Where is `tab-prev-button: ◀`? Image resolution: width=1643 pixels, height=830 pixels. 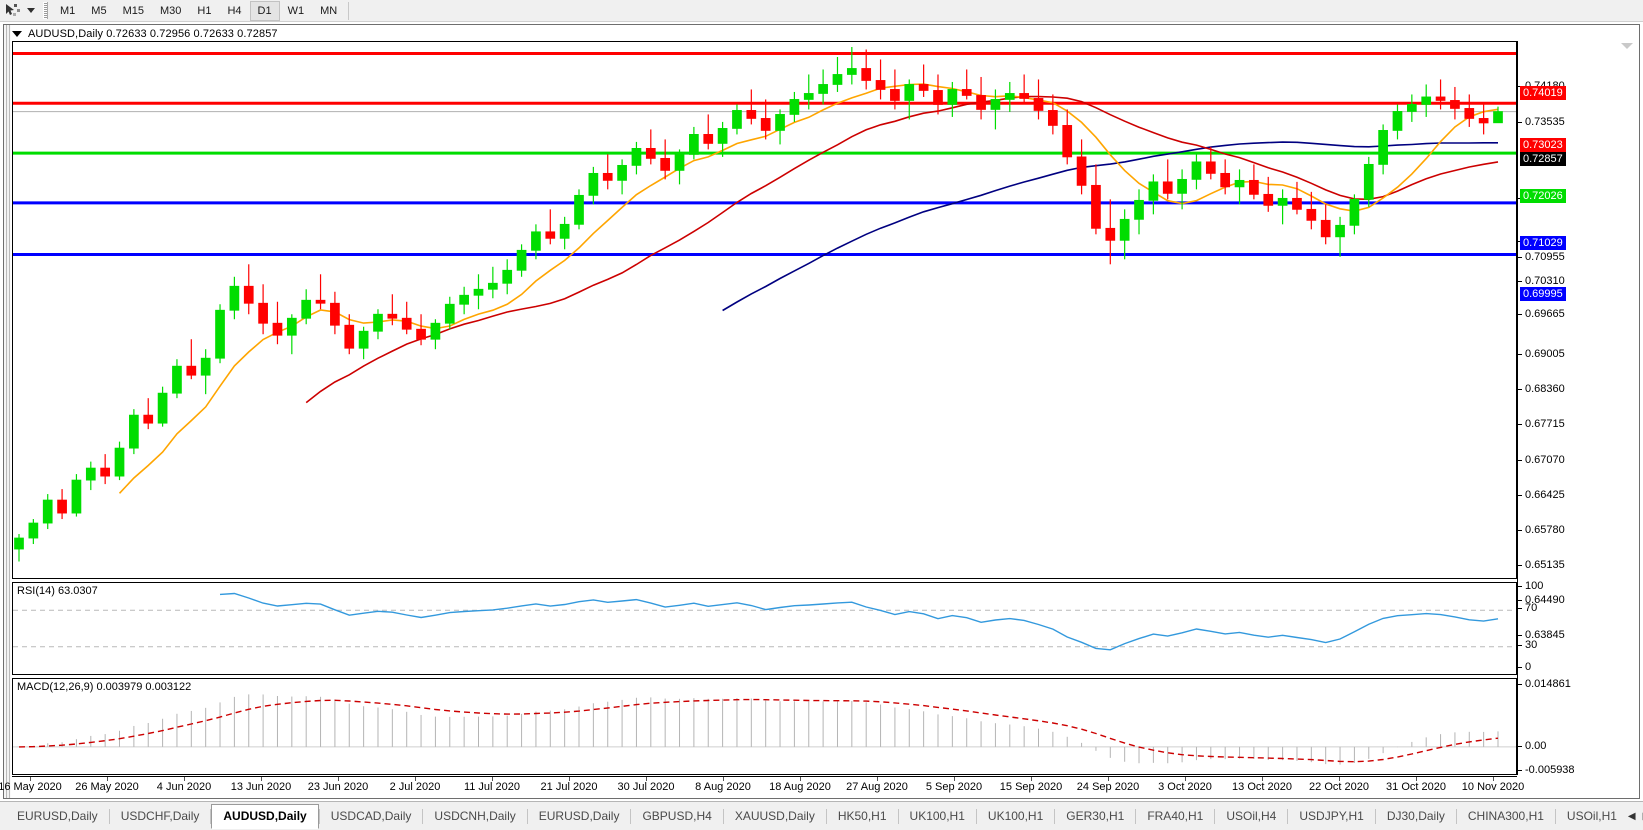 tab-prev-button: ◀ is located at coordinates (1631, 816).